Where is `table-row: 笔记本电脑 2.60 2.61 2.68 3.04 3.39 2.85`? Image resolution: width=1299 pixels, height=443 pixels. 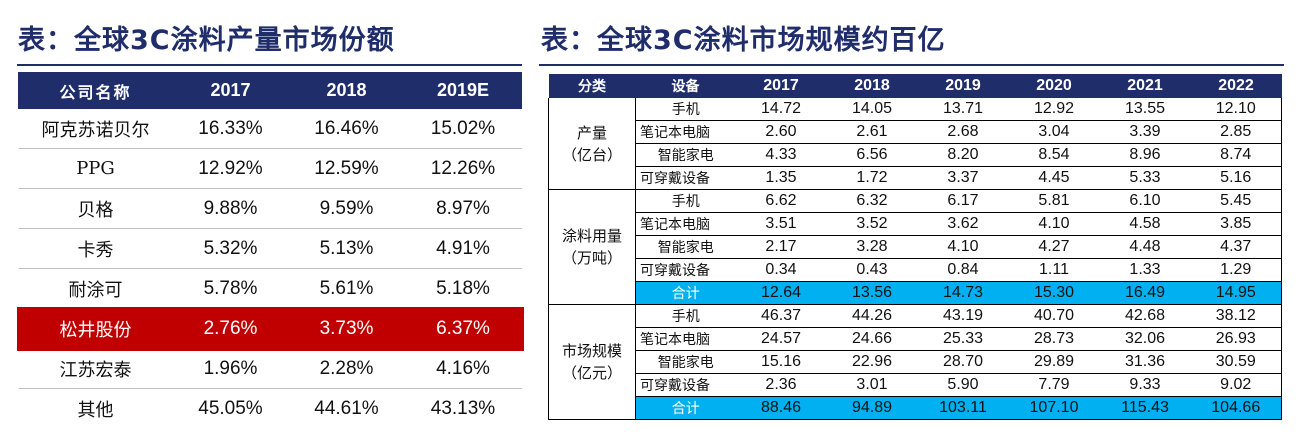
table-row: 笔记本电脑 2.60 2.61 2.68 3.04 3.39 2.85 is located at coordinates (915, 132).